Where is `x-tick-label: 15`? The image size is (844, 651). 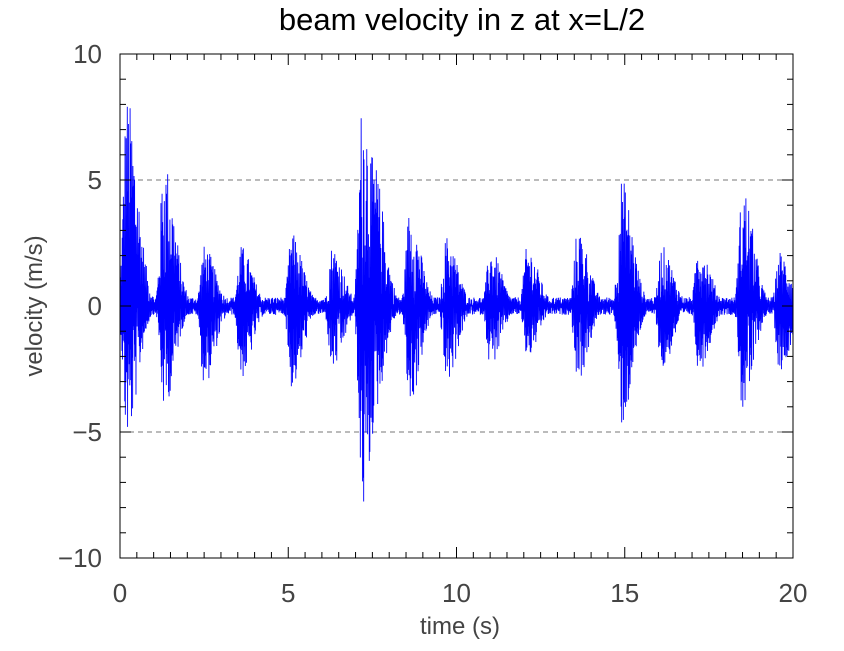 x-tick-label: 15 is located at coordinates (624, 593).